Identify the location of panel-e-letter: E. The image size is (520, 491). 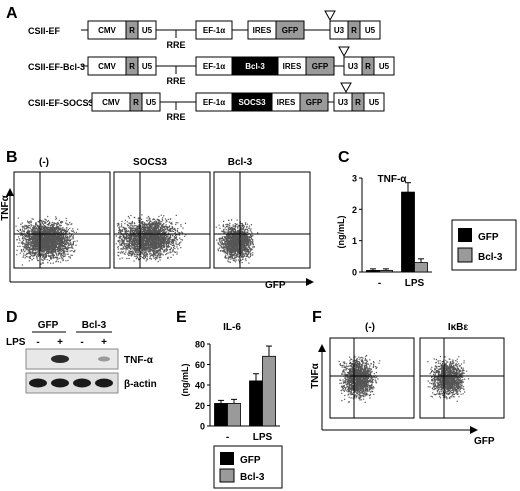
(181, 317).